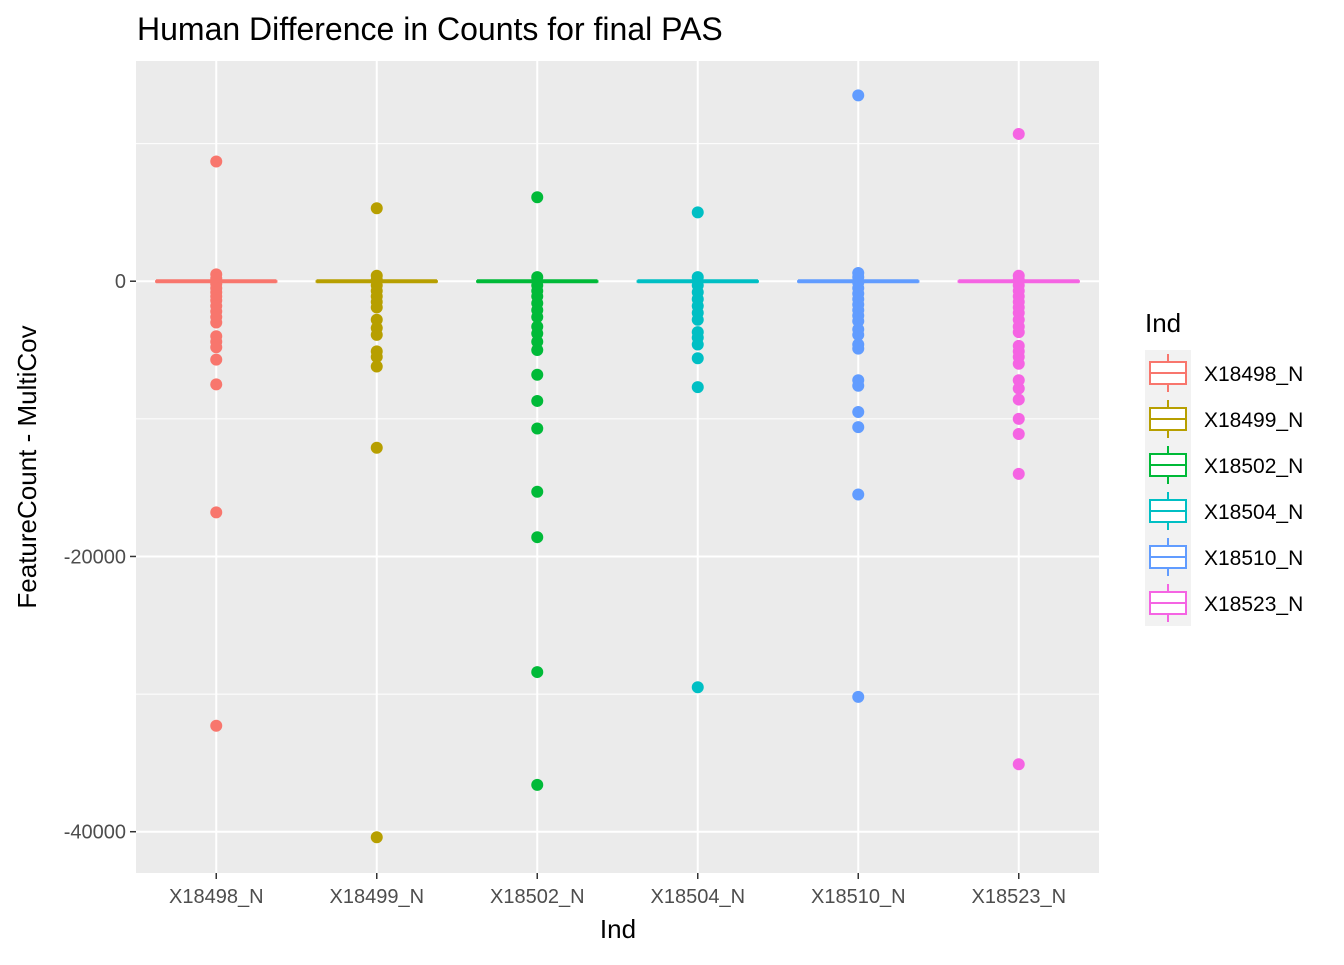 The image size is (1344, 965). What do you see at coordinates (1253, 512) in the screenshot?
I see `legend-label: X18504_N` at bounding box center [1253, 512].